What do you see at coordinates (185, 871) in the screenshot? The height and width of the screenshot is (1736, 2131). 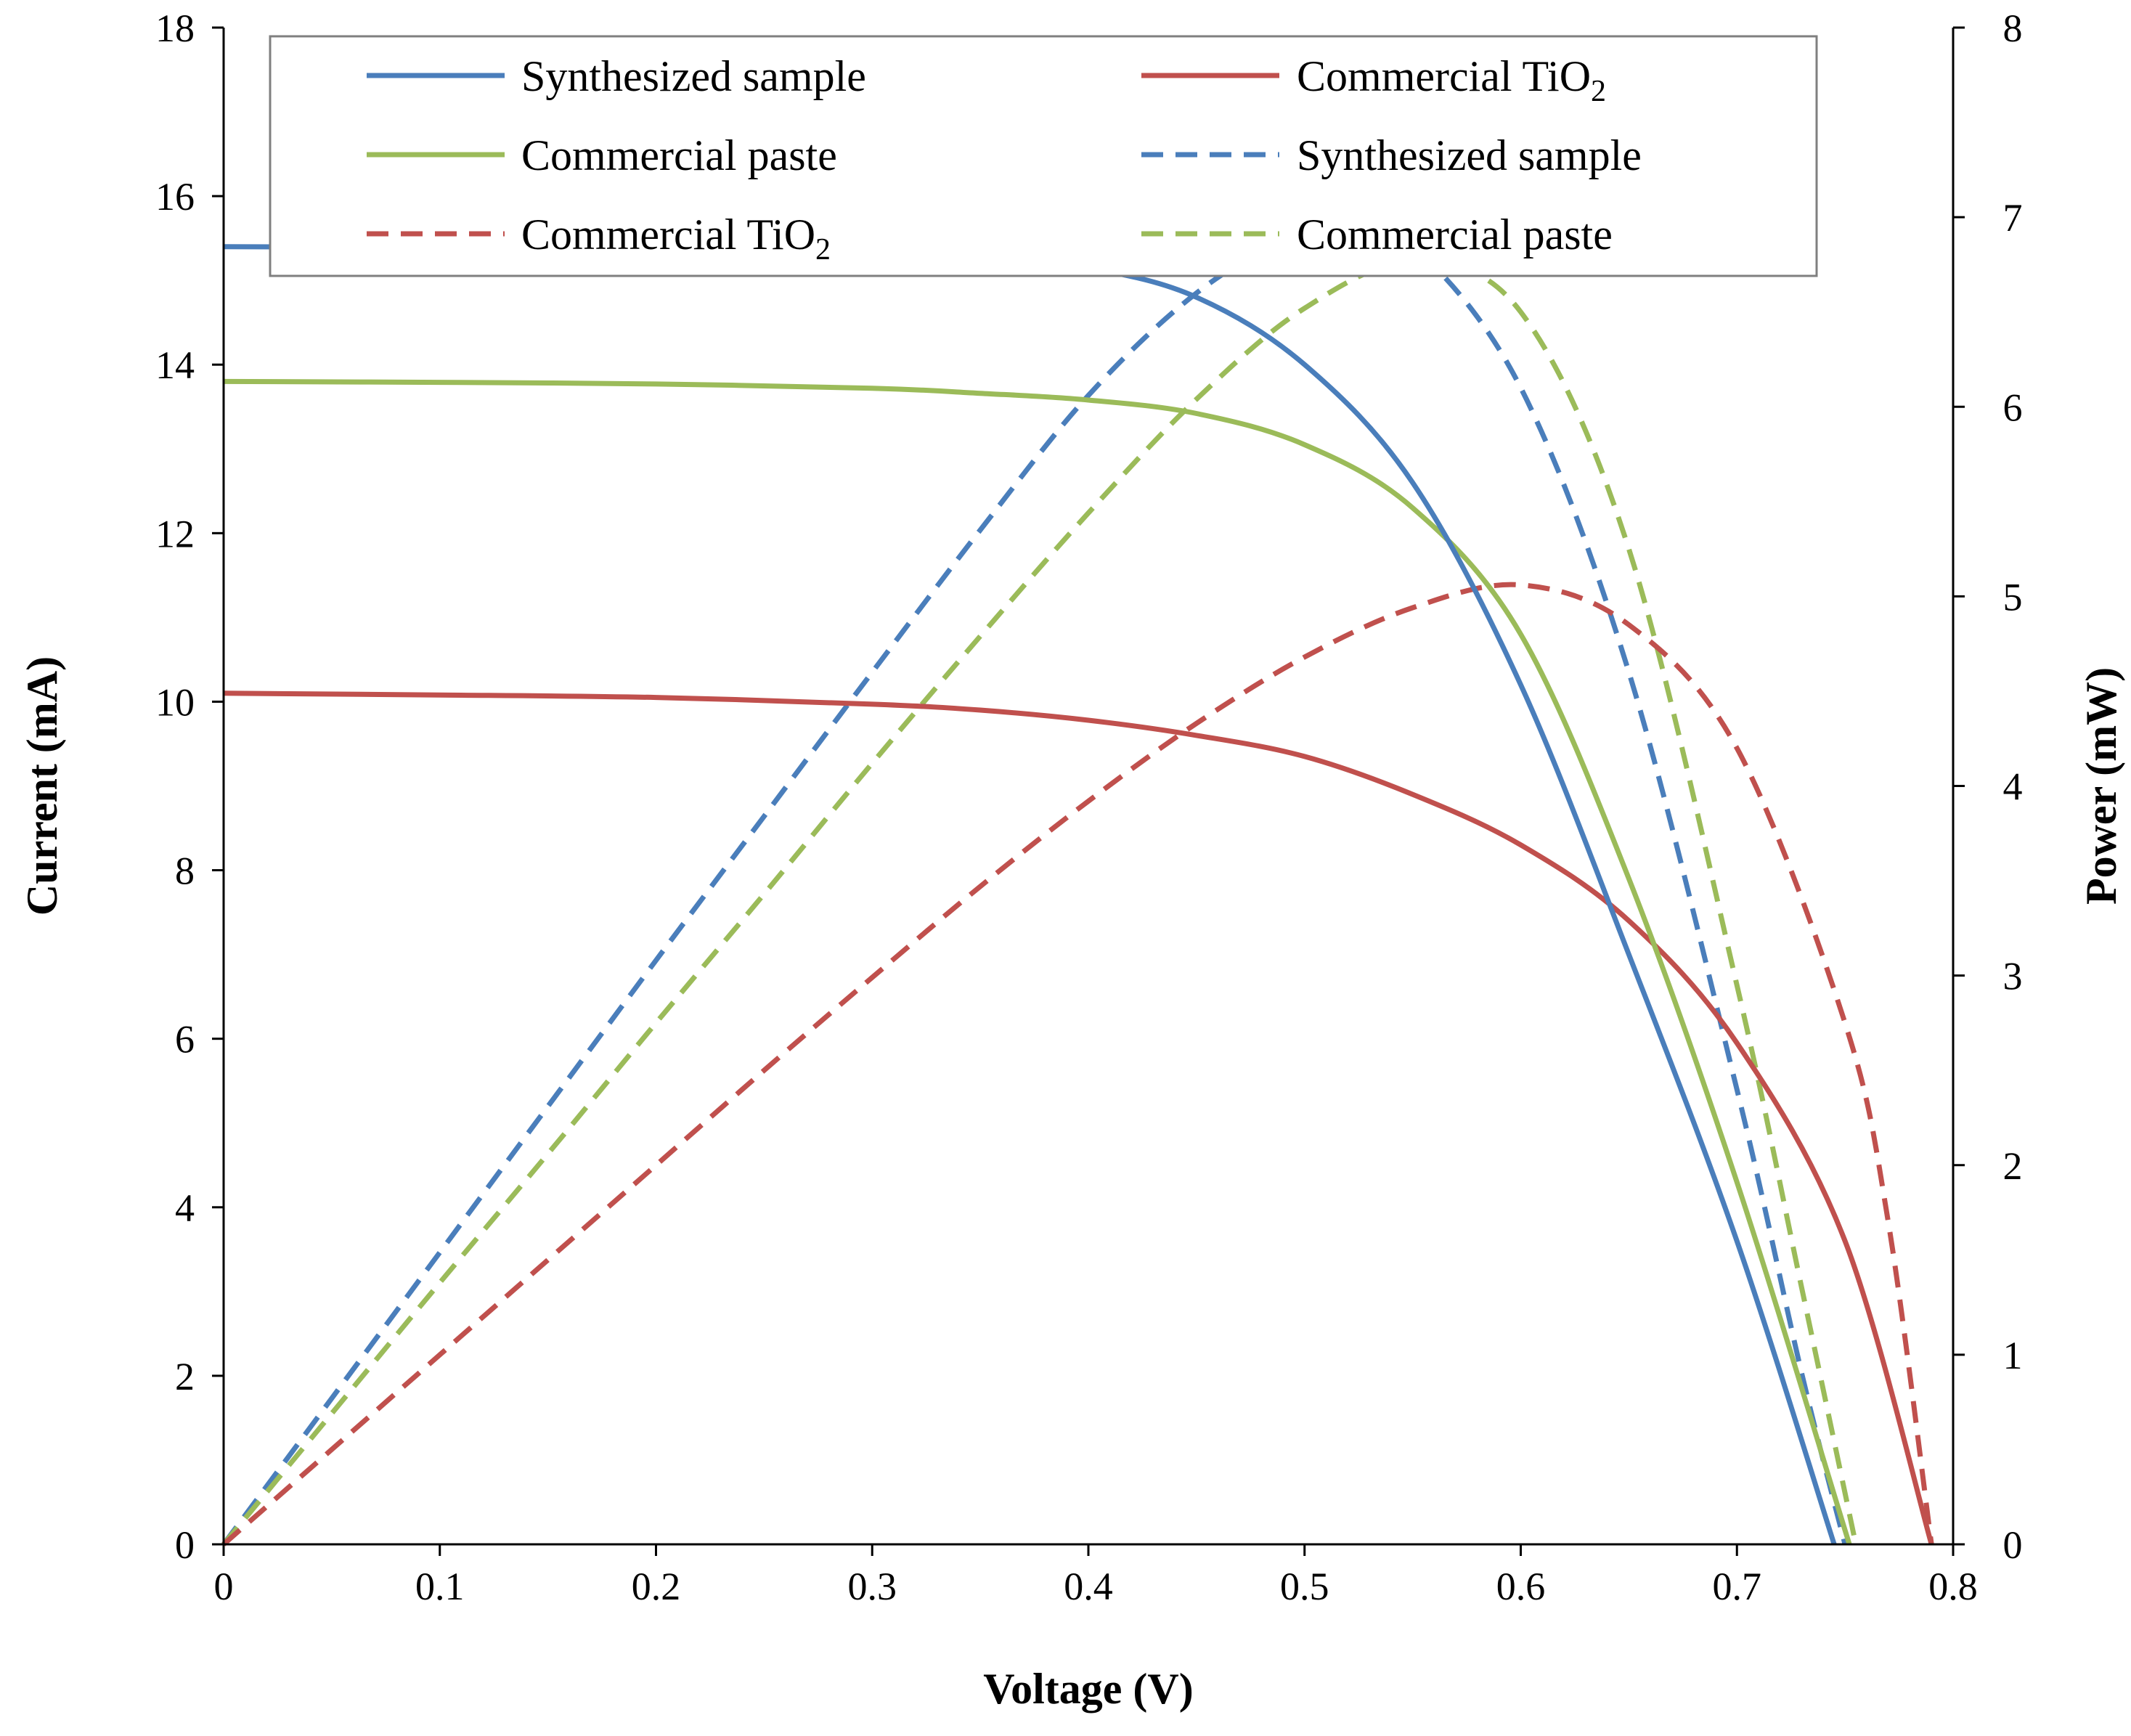 I see `y-left-tick-label: 8` at bounding box center [185, 871].